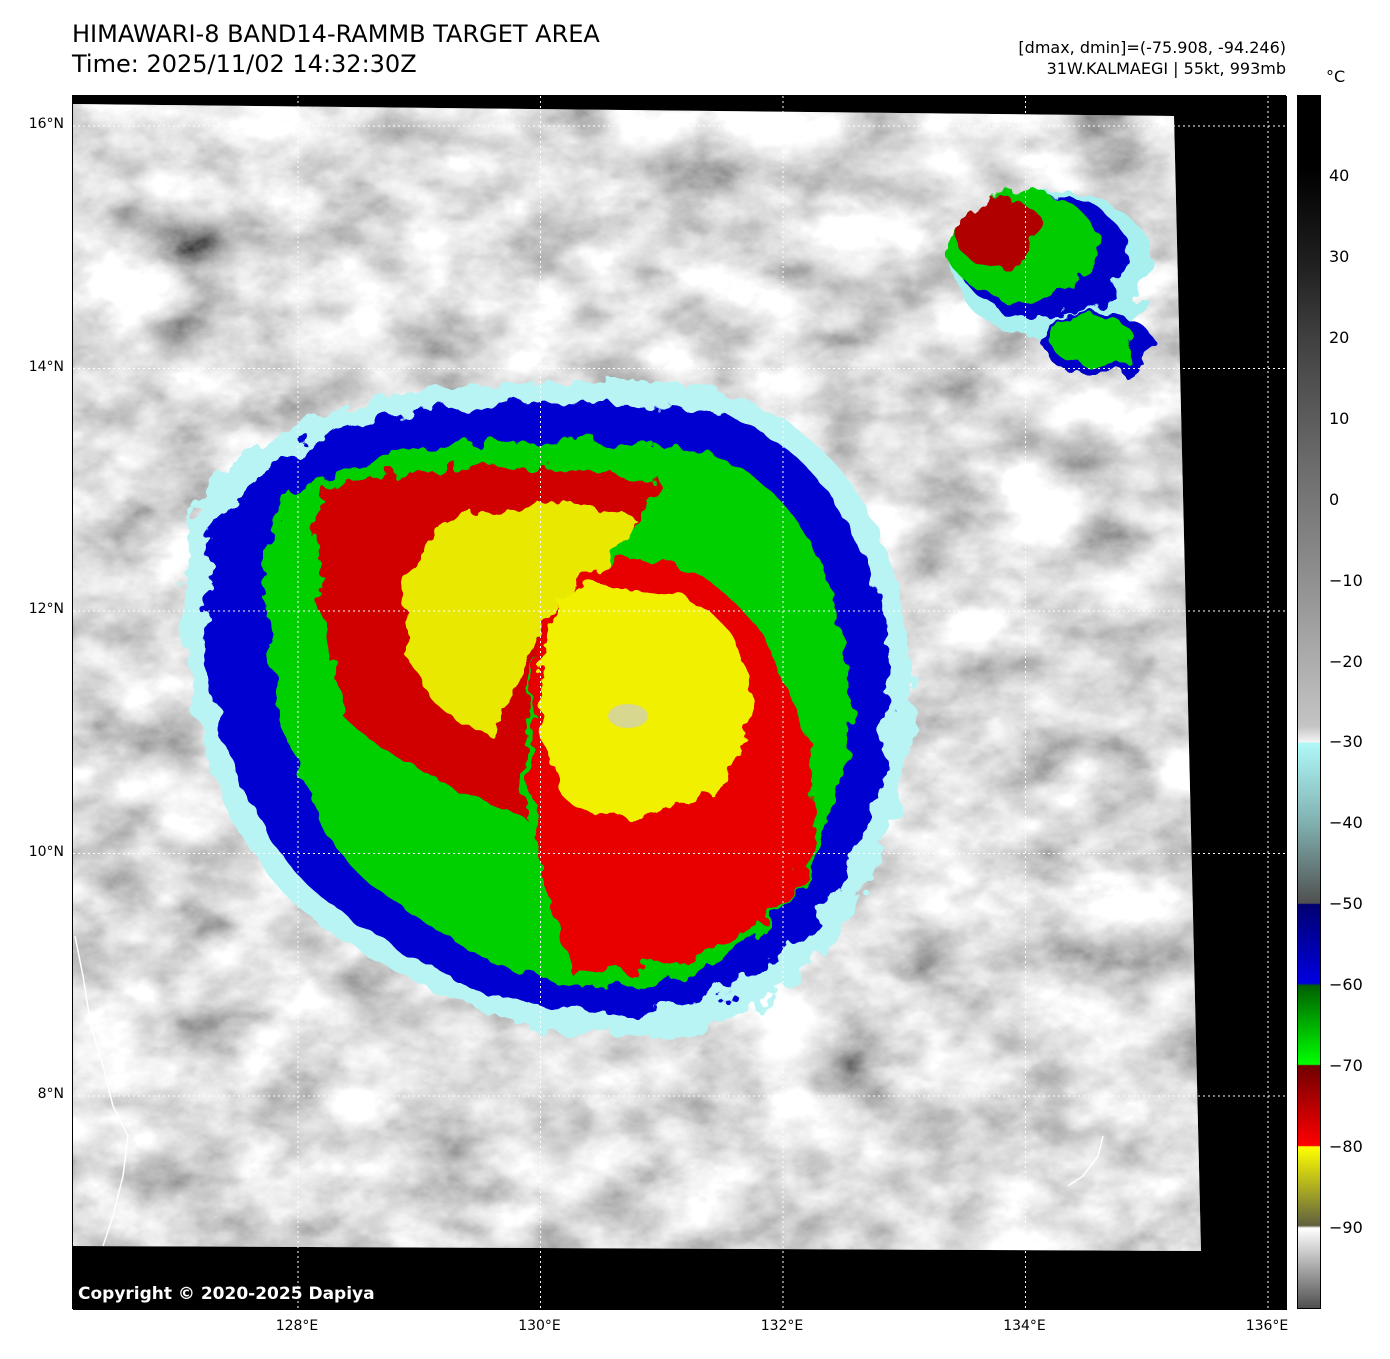  Describe the element at coordinates (1152, 47) in the screenshot. I see `temperature-range: [dmax, dmin]=(-75.908, -94.246)` at that location.